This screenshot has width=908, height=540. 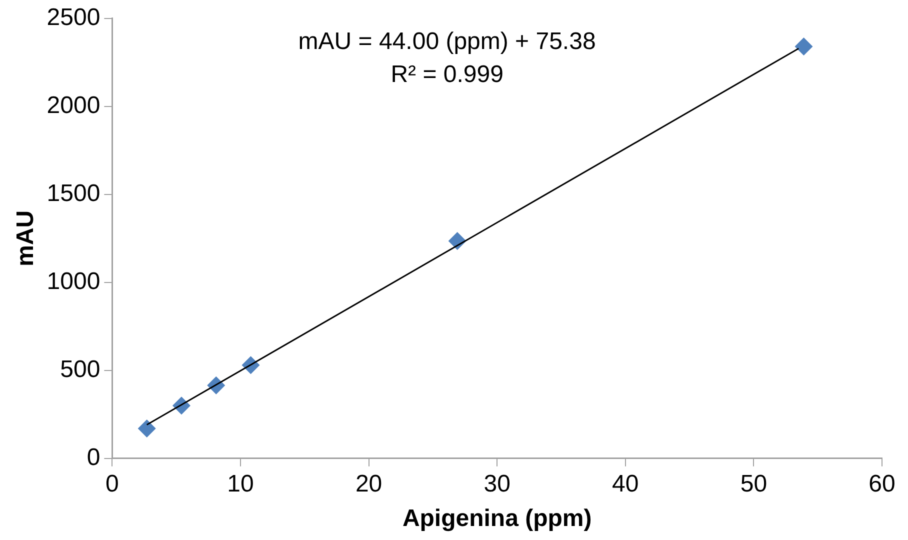 What do you see at coordinates (73, 106) in the screenshot?
I see `y-tick-label: 2000` at bounding box center [73, 106].